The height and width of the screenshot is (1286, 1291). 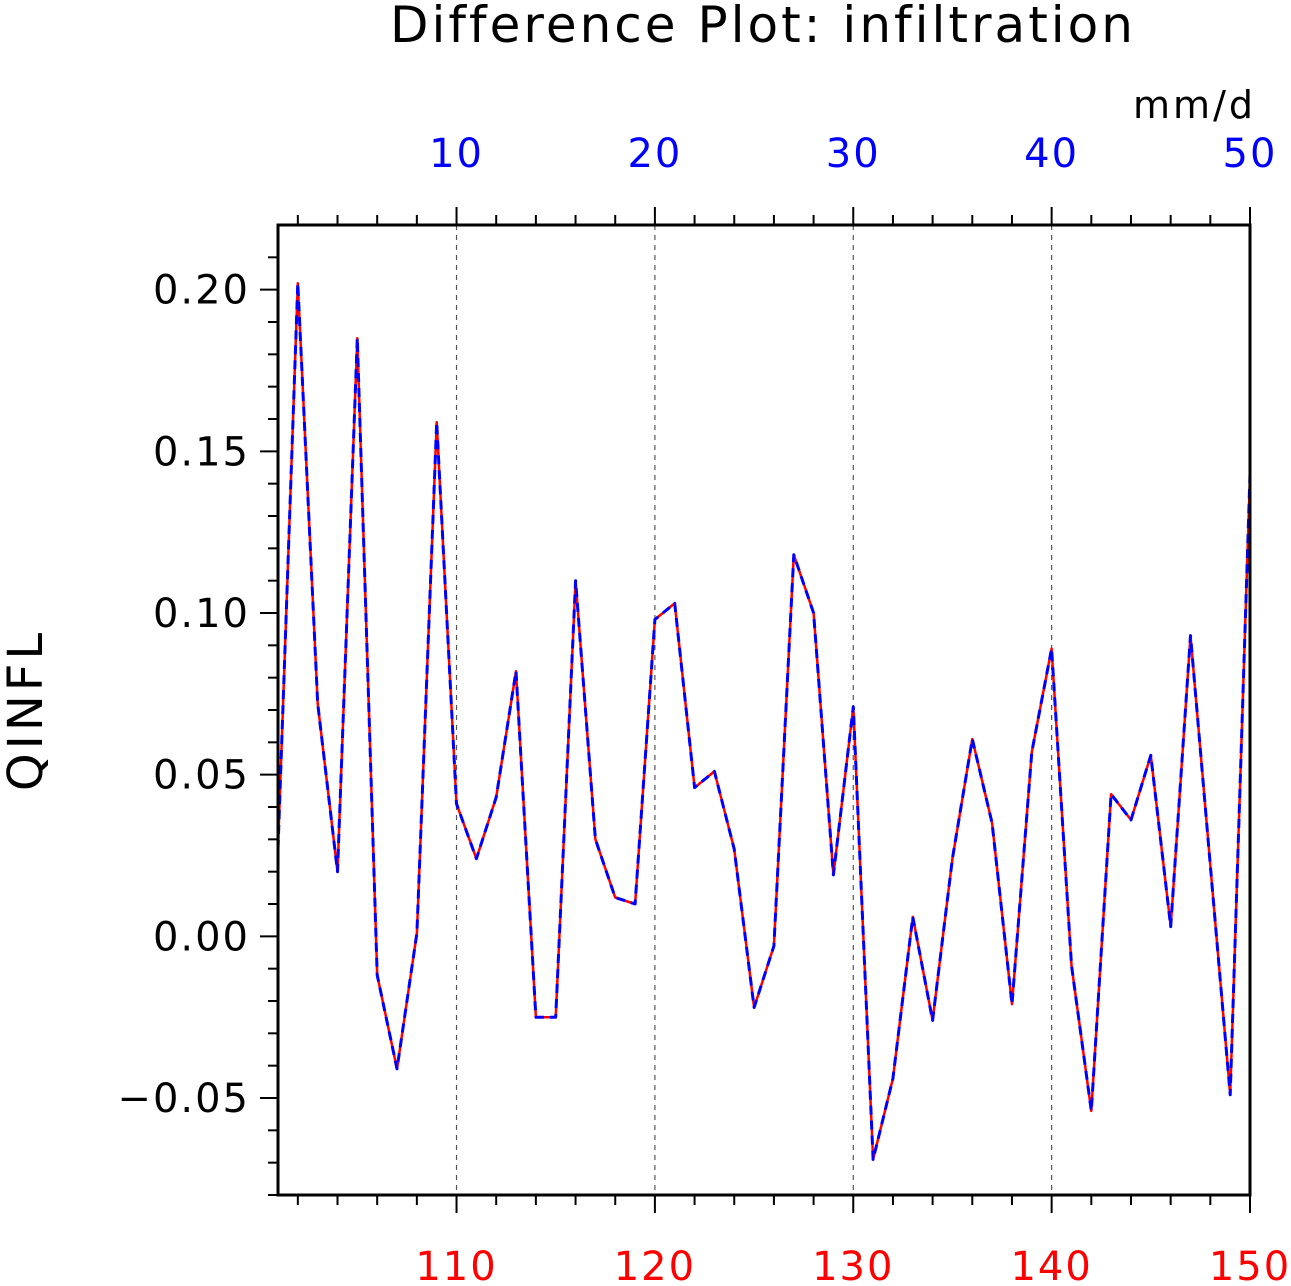 I want to click on y-tick-label: 0.20, so click(x=201, y=291).